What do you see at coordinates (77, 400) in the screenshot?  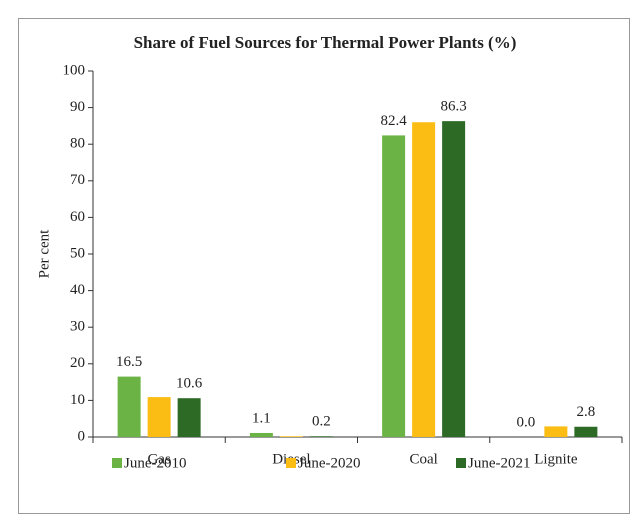 I see `y-tick-label: 10` at bounding box center [77, 400].